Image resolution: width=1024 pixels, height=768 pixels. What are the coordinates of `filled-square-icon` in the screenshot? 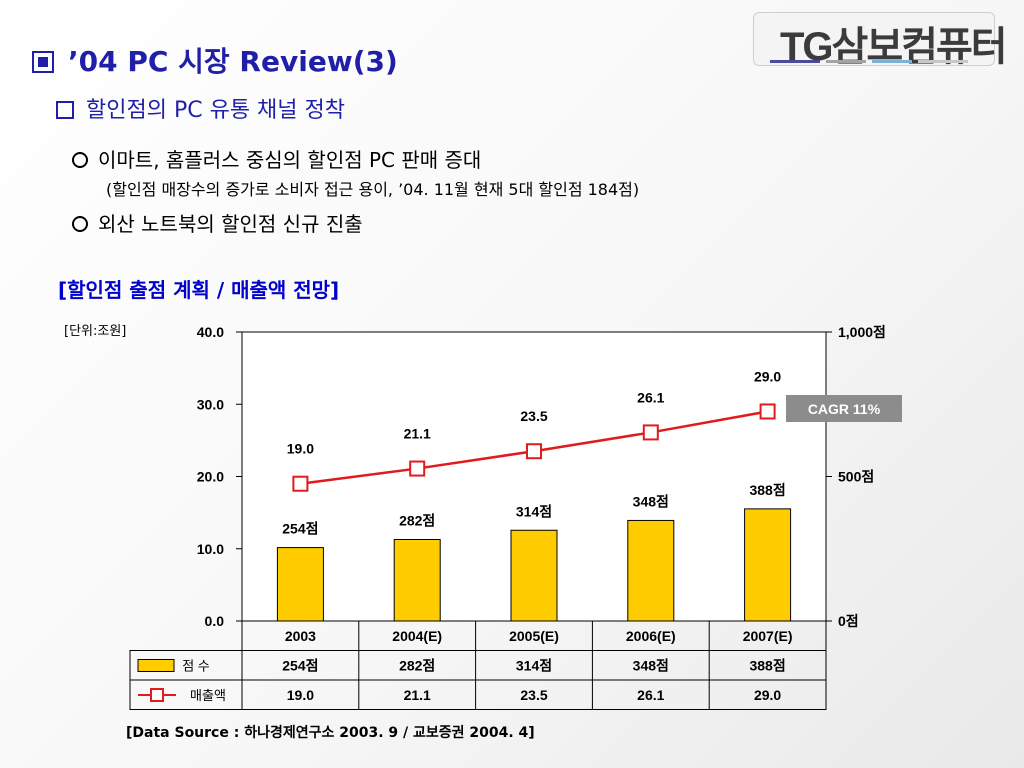 It's located at (43, 62).